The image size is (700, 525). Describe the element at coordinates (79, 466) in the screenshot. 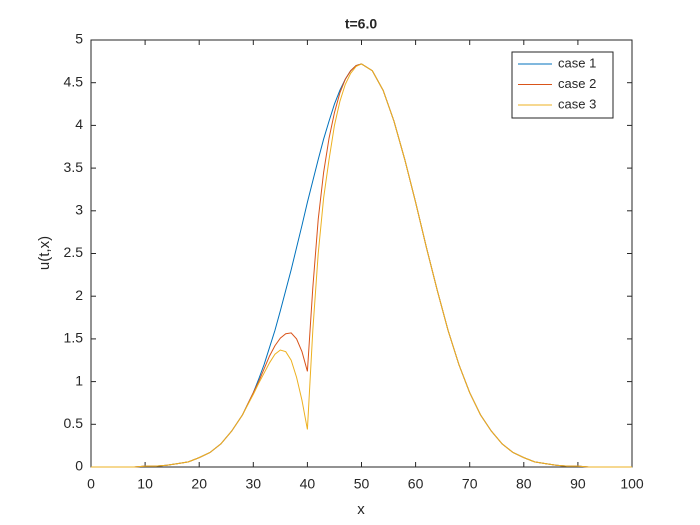

I see `y-tick-label: 0` at that location.